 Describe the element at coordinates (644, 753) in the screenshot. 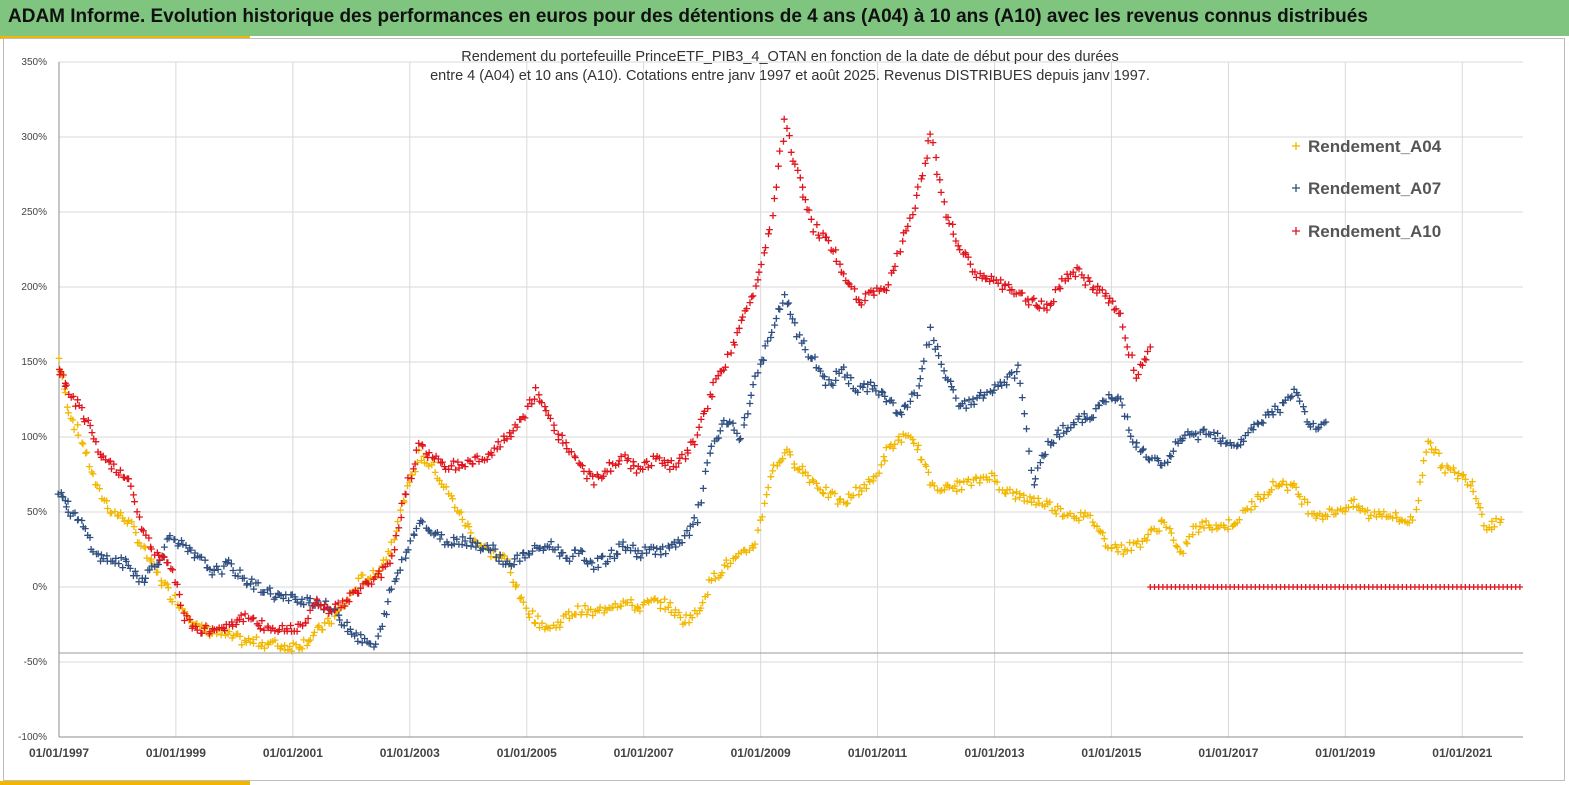

I see `x-tick-label: 01/01/2007` at that location.